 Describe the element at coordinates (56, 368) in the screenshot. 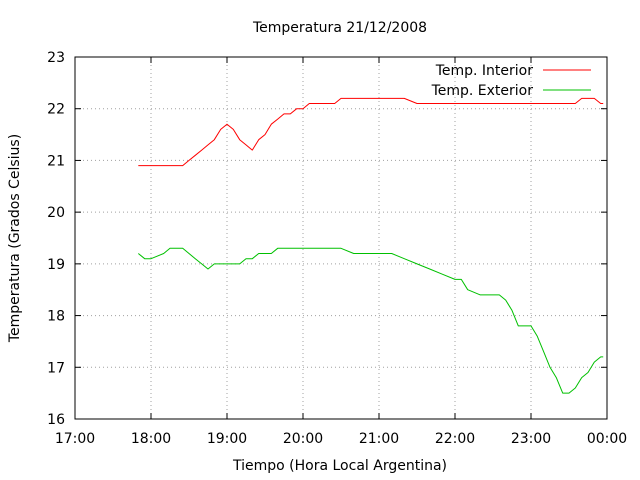

I see `y-tick-label: 17` at that location.